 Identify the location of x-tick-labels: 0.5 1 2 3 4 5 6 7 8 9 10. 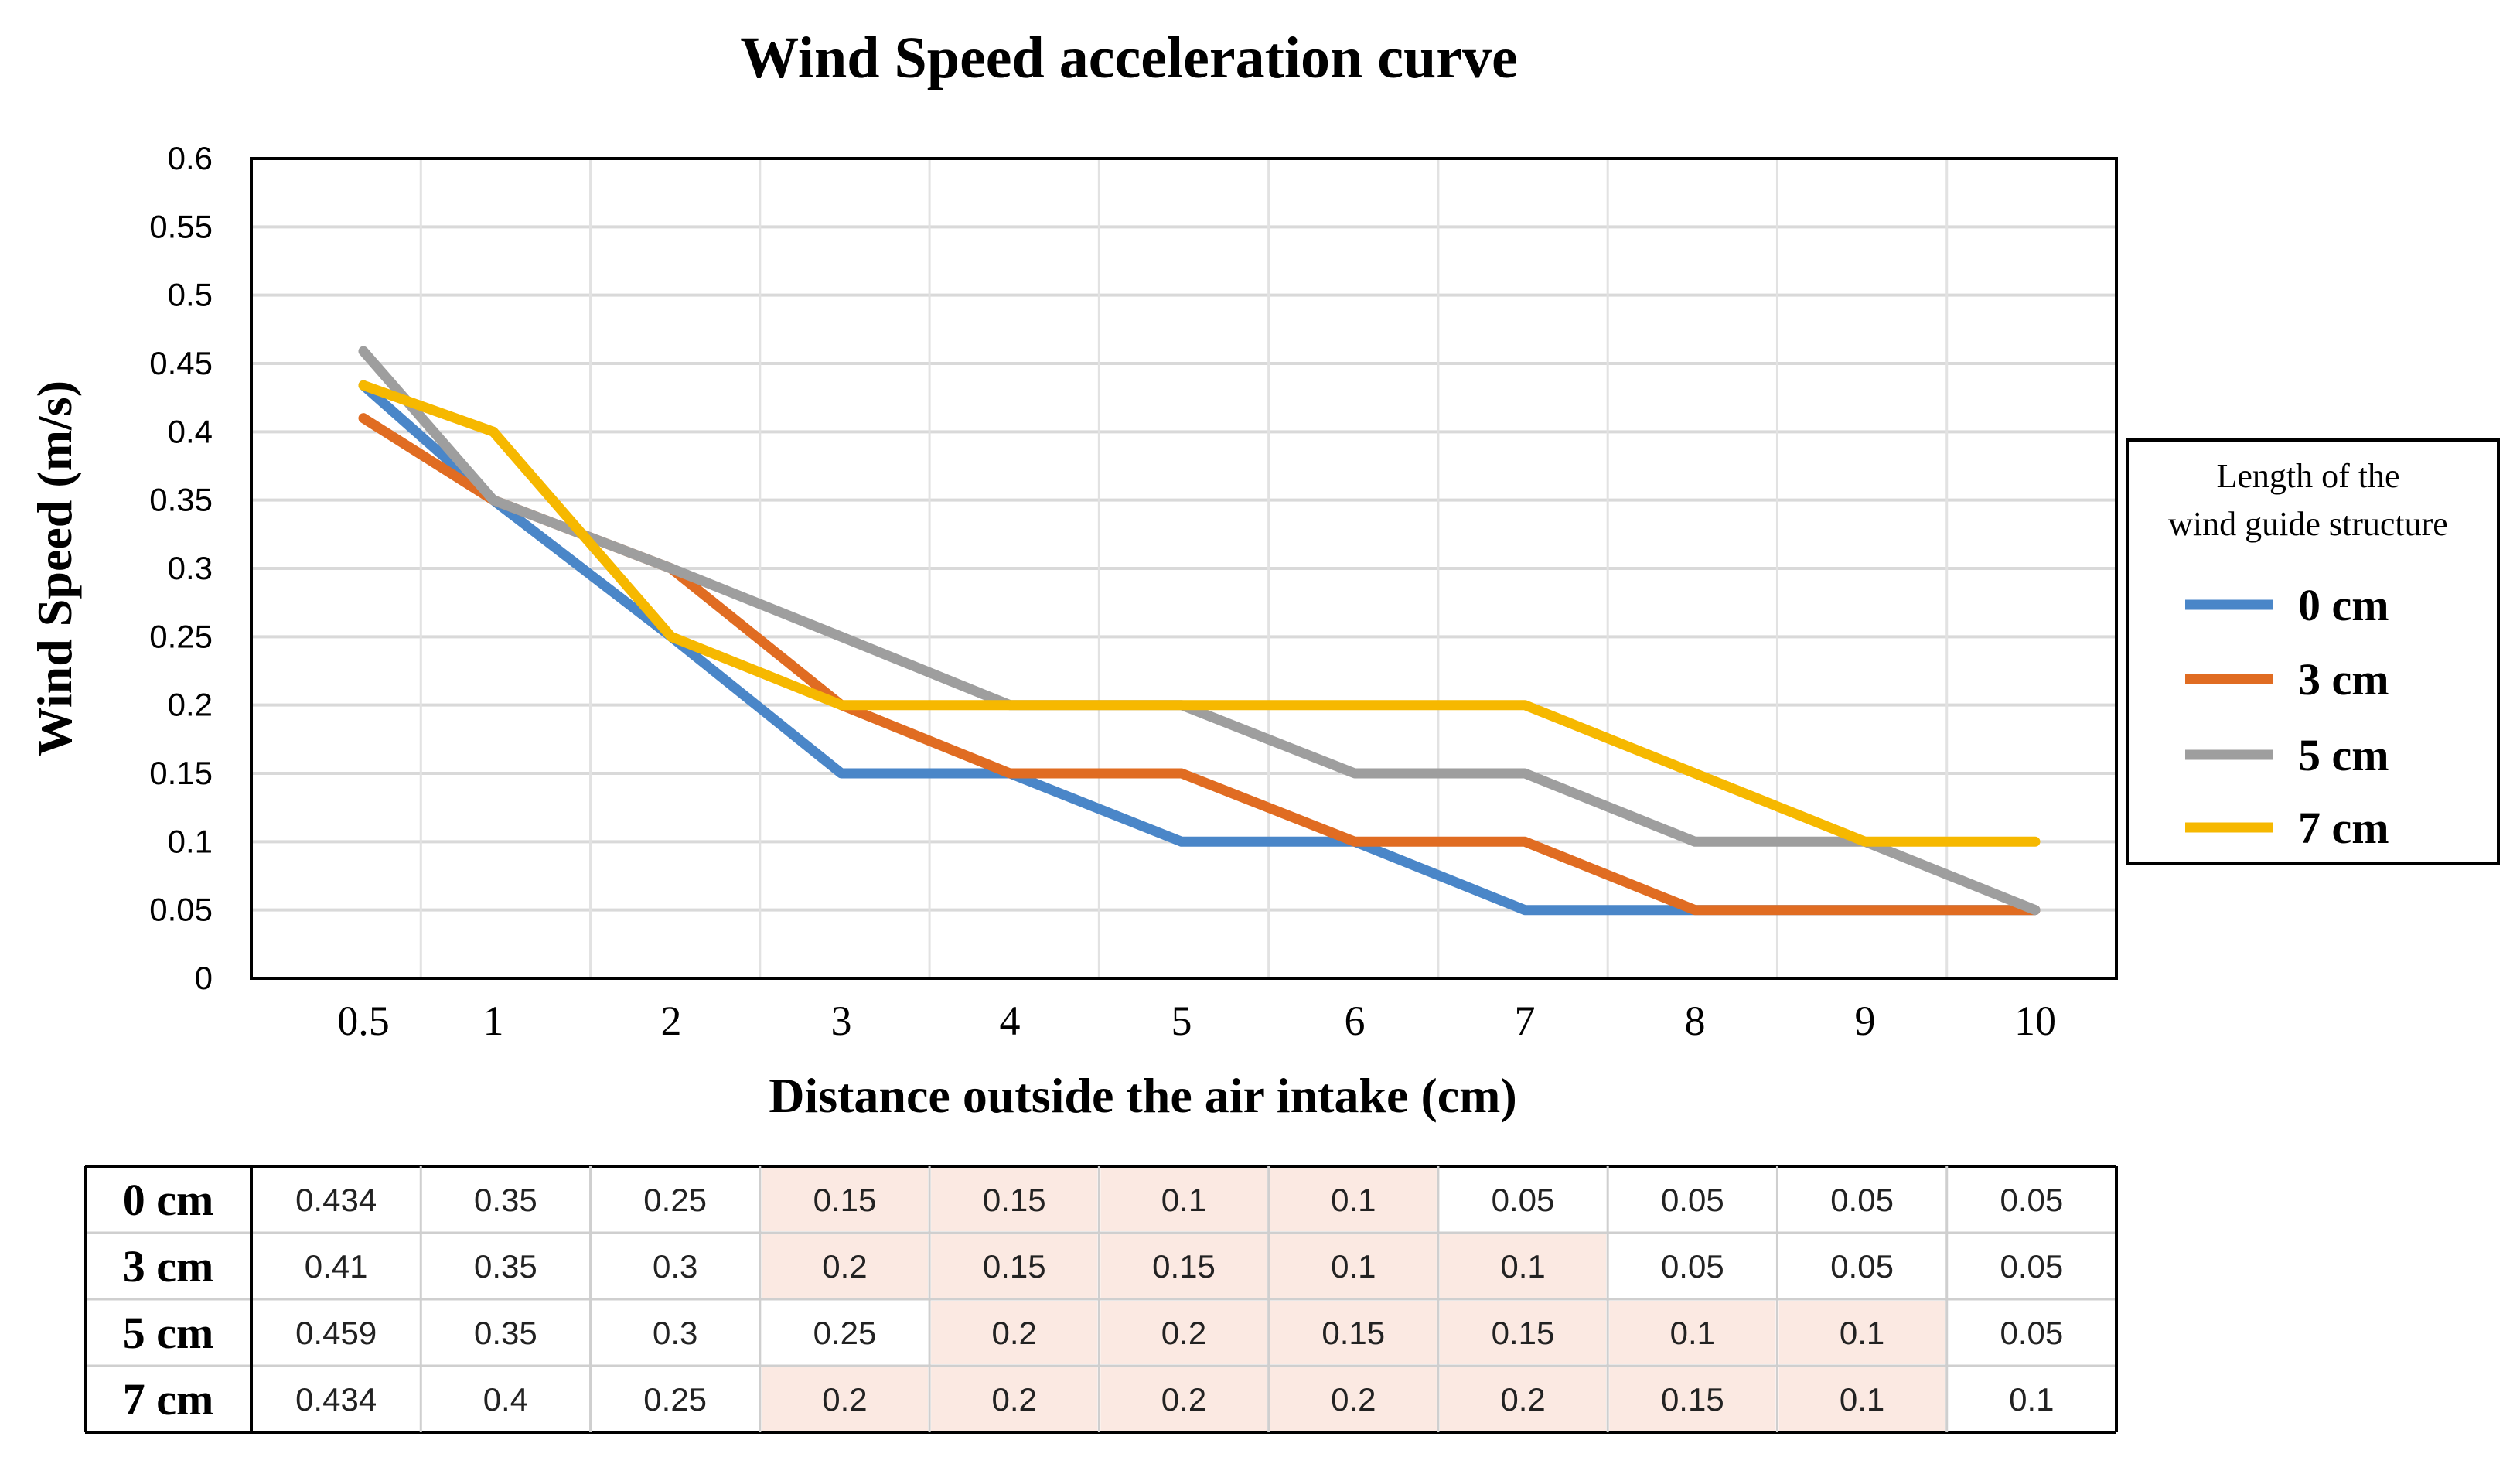
(1196, 1021).